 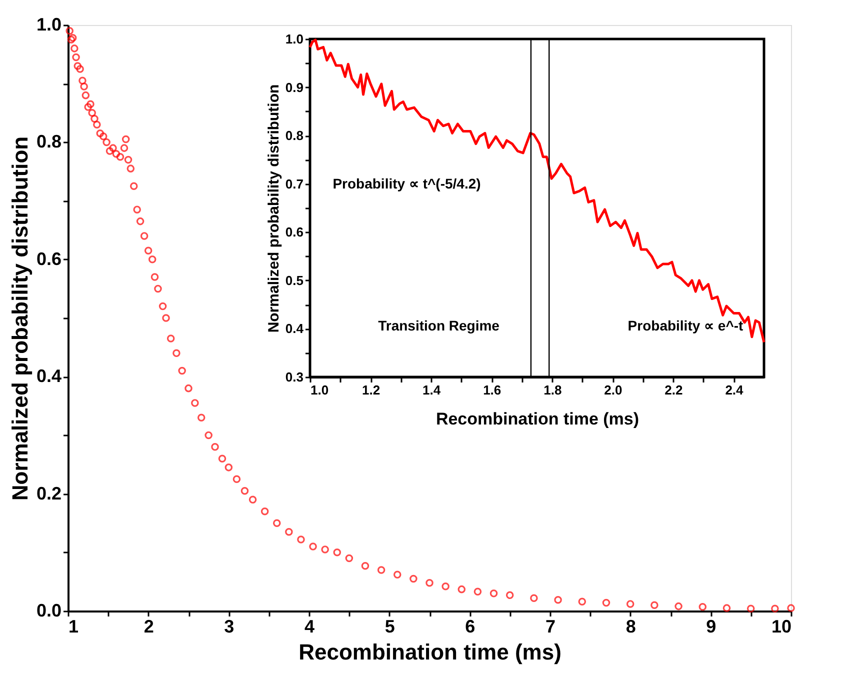 I want to click on y-tick-label: 0.7, so click(x=294, y=184).